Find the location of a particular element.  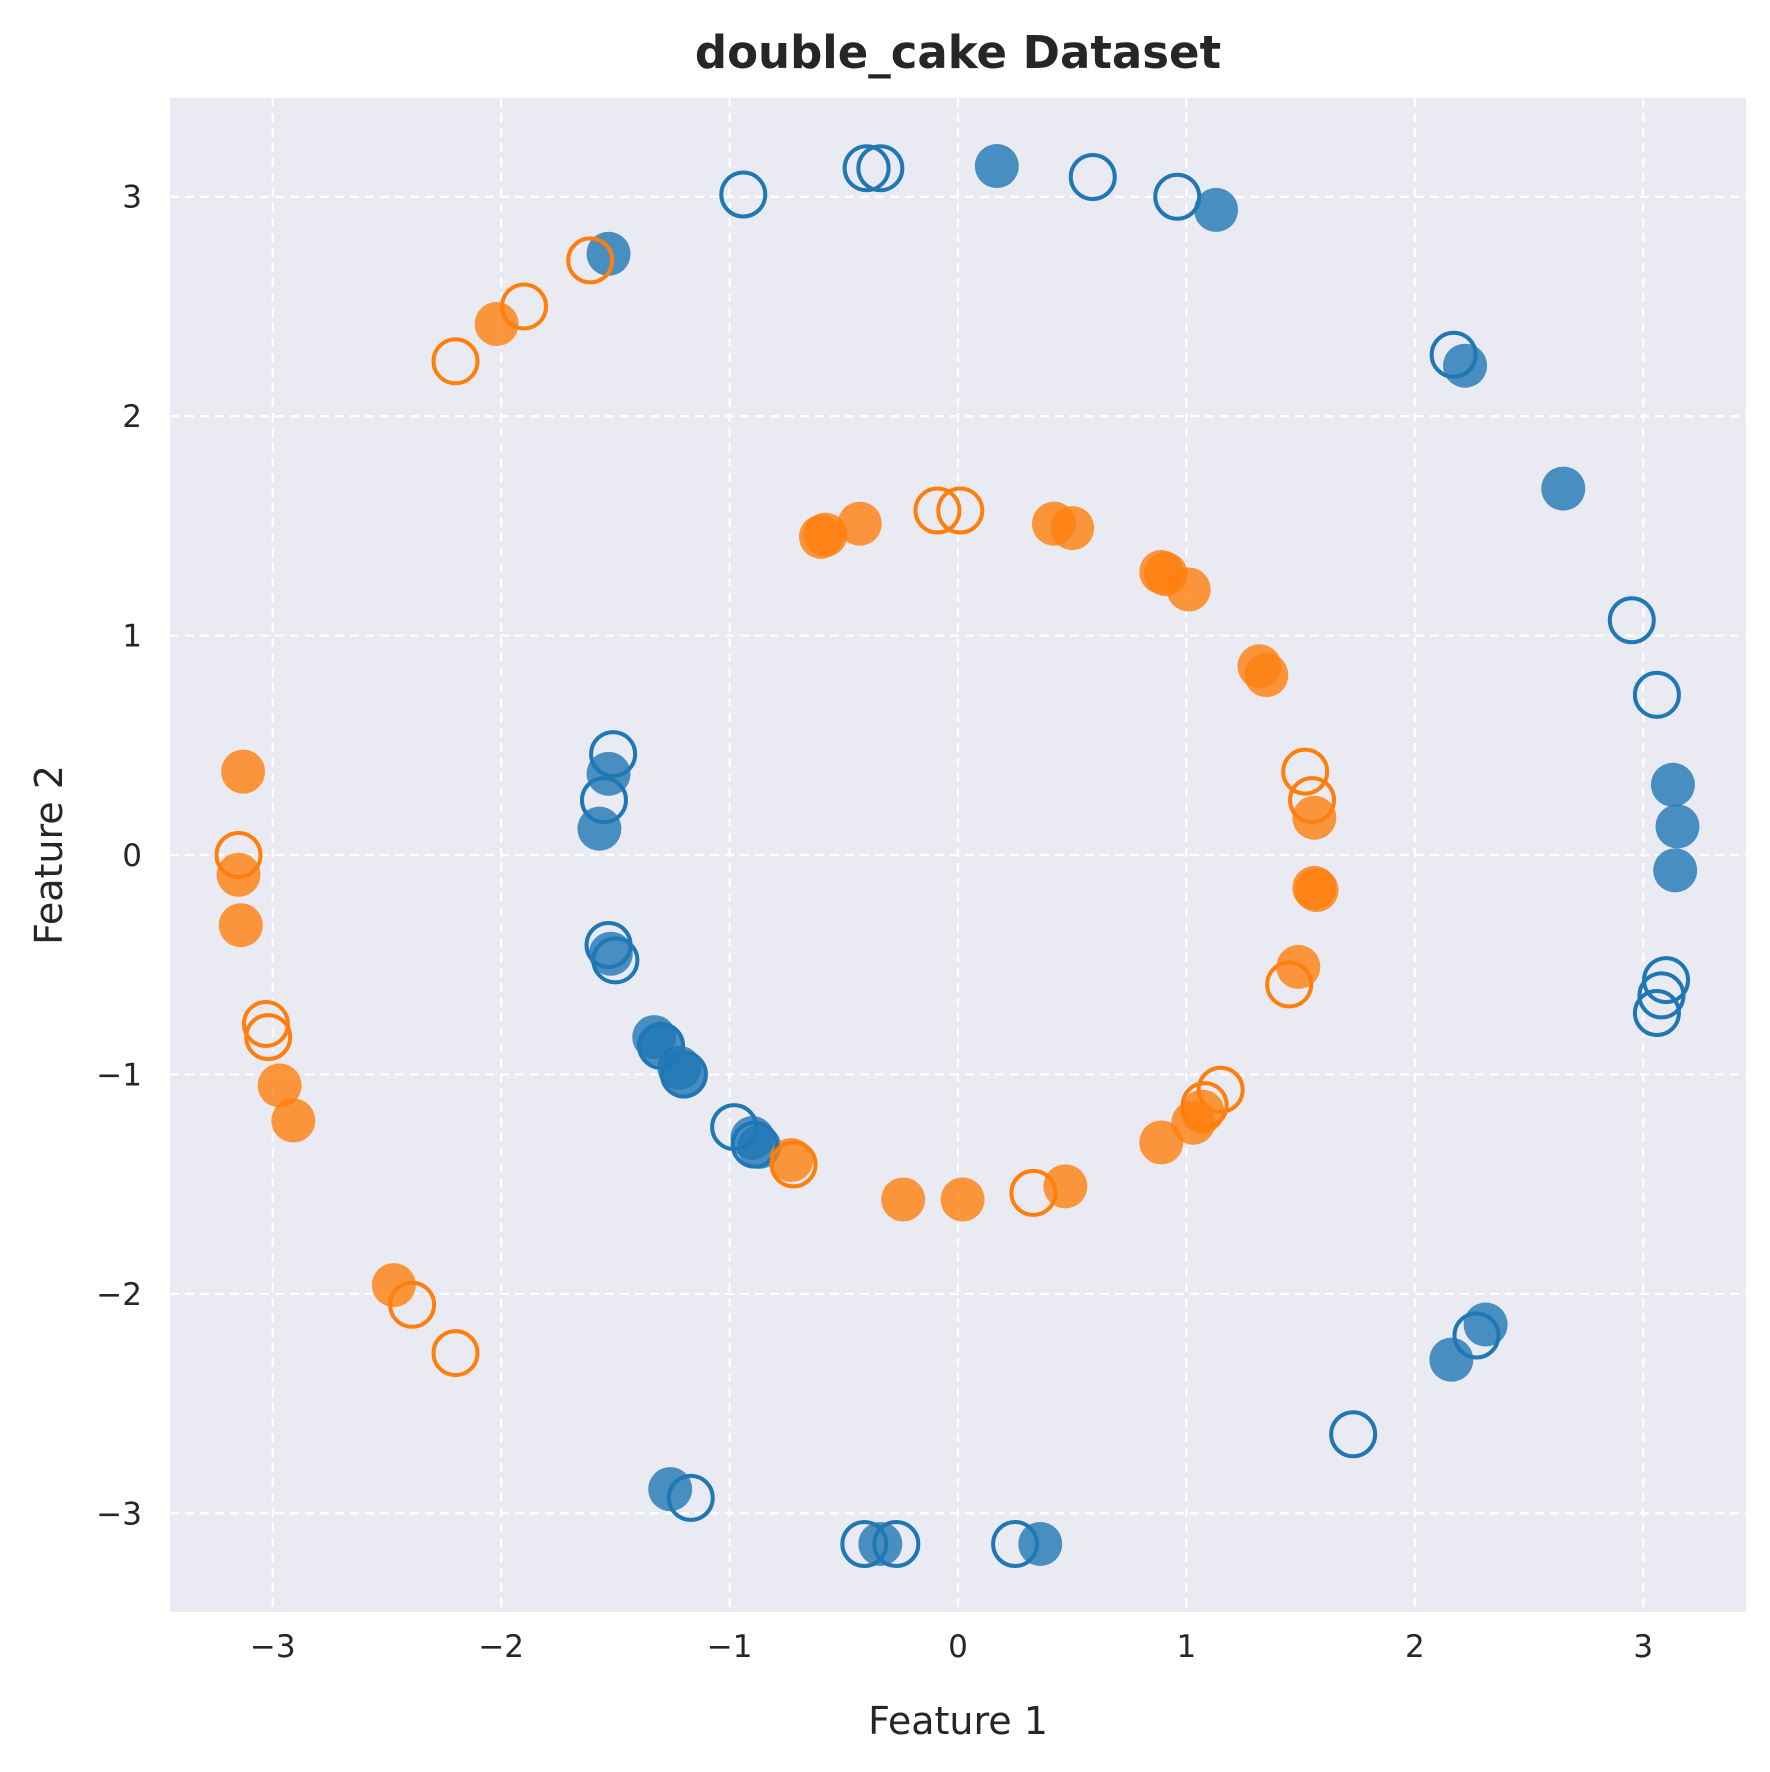

y-tick-label: −2 is located at coordinates (119, 1295).